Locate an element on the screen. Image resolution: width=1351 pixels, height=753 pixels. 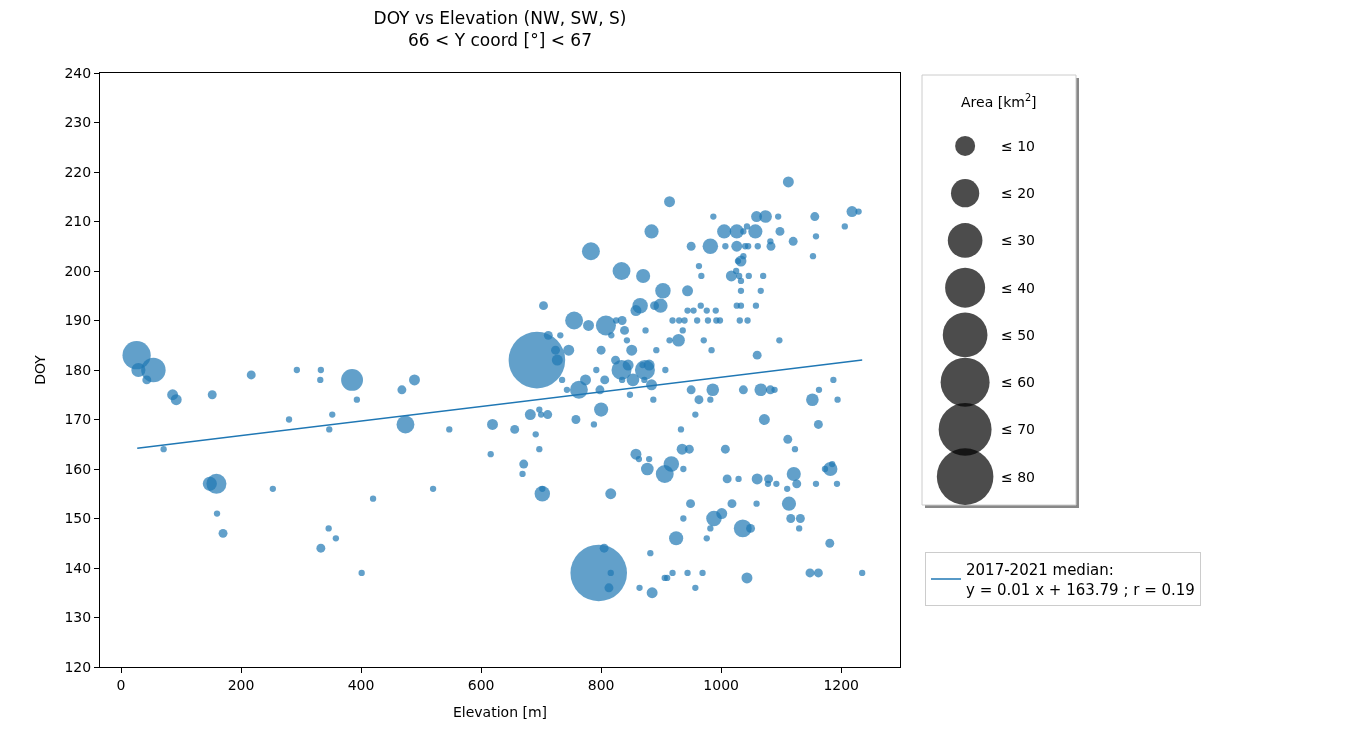
y-tick-label: 150 is located at coordinates (78, 518).